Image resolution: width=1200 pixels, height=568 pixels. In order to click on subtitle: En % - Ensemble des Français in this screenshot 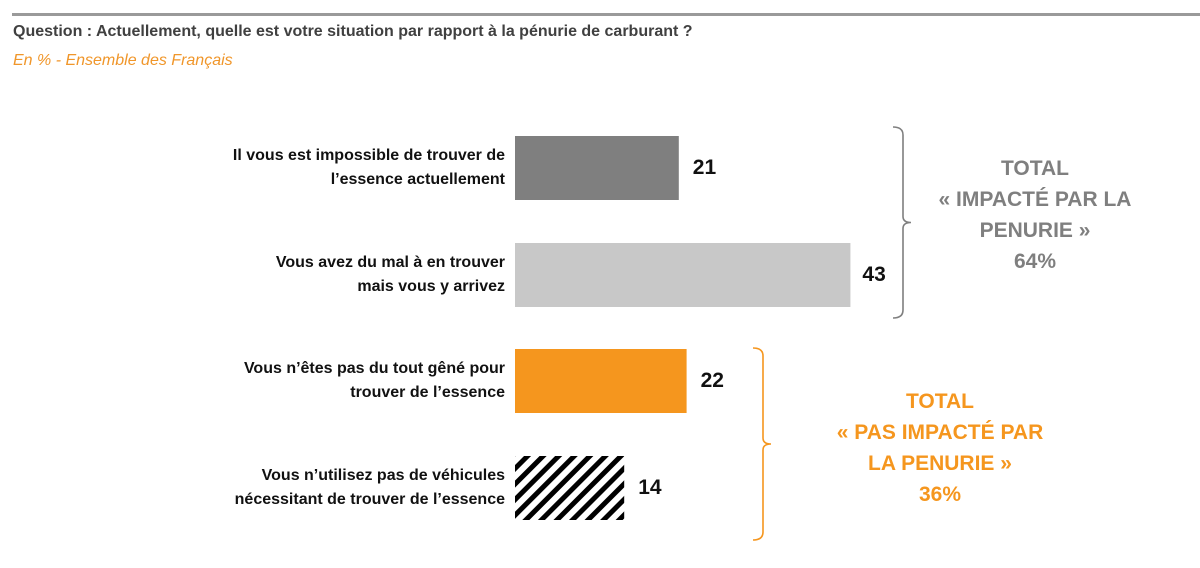, I will do `click(123, 60)`.